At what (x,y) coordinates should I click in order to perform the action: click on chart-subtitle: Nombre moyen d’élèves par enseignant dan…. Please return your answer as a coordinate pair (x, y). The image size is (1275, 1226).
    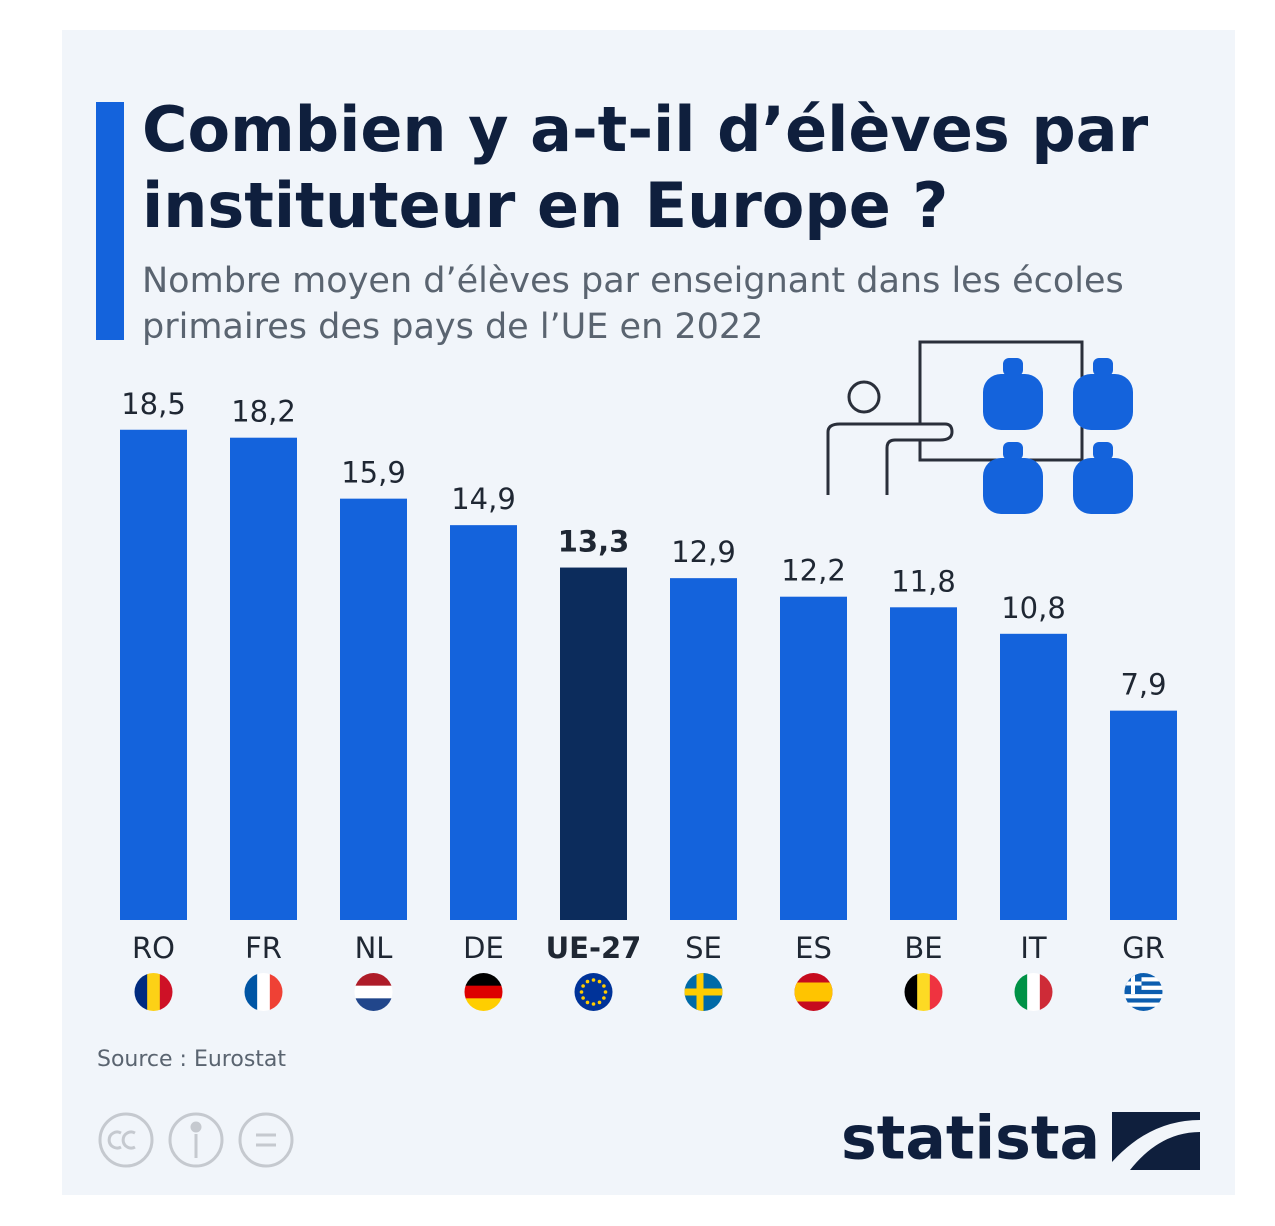
    Looking at the image, I should click on (633, 304).